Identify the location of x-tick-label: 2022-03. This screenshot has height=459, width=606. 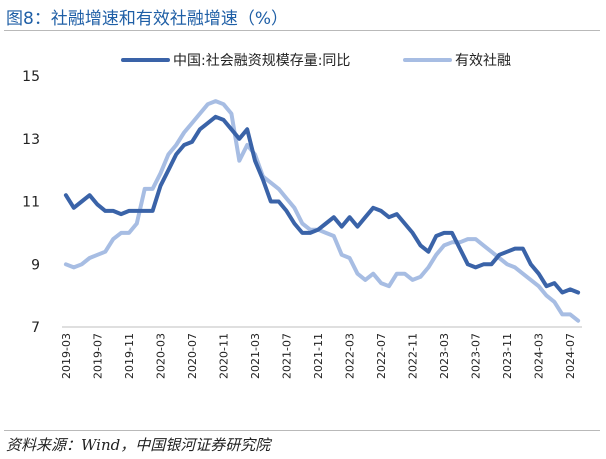
(350, 356).